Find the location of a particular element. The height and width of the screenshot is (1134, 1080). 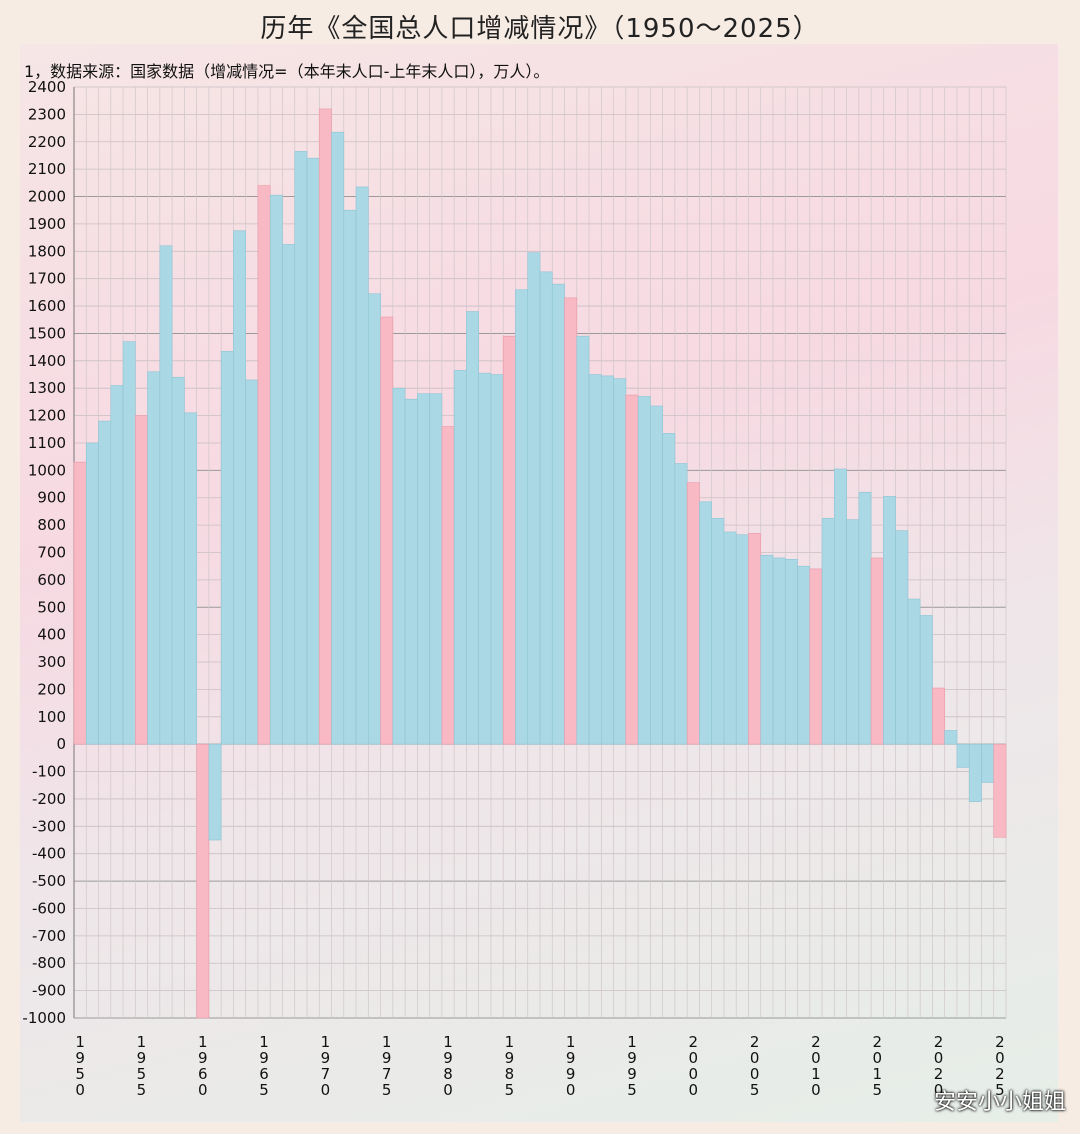

bar-1988 is located at coordinates (546, 508).